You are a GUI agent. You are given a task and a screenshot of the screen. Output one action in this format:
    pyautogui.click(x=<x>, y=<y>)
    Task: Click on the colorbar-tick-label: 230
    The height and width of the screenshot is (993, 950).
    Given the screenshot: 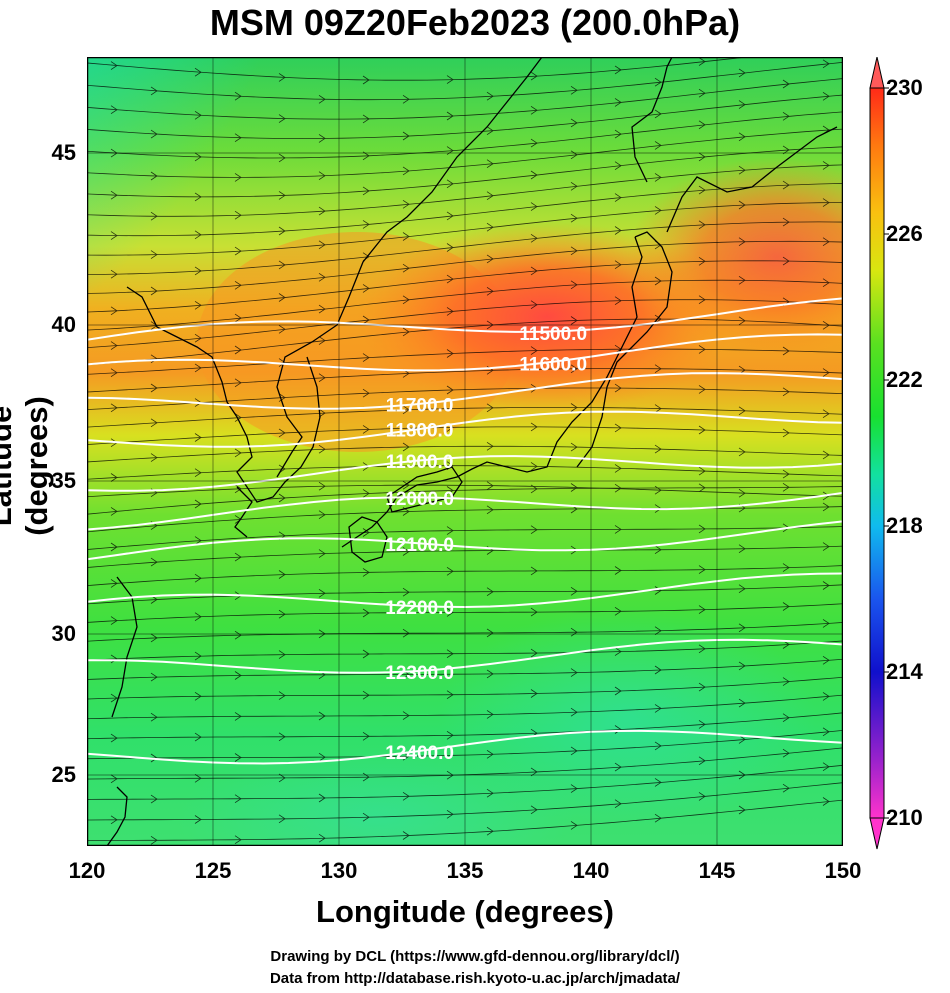 What is the action you would take?
    pyautogui.click(x=904, y=87)
    